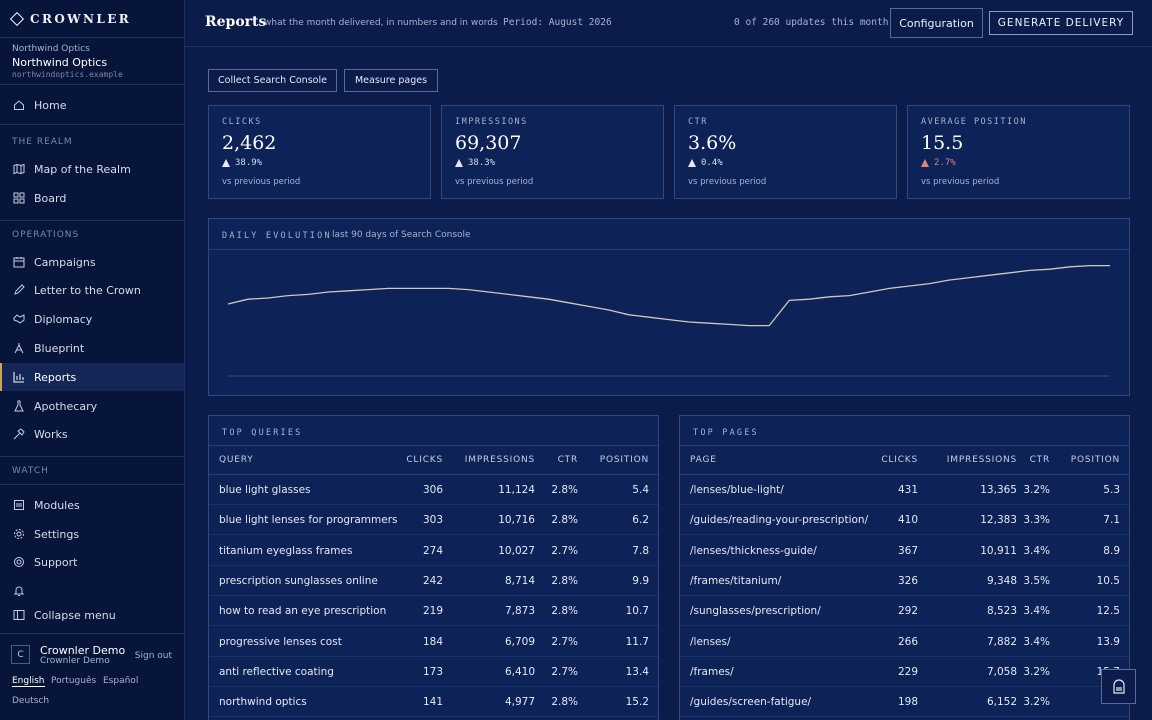 The height and width of the screenshot is (720, 1152). I want to click on metric-delta: 2.7%, so click(938, 163).